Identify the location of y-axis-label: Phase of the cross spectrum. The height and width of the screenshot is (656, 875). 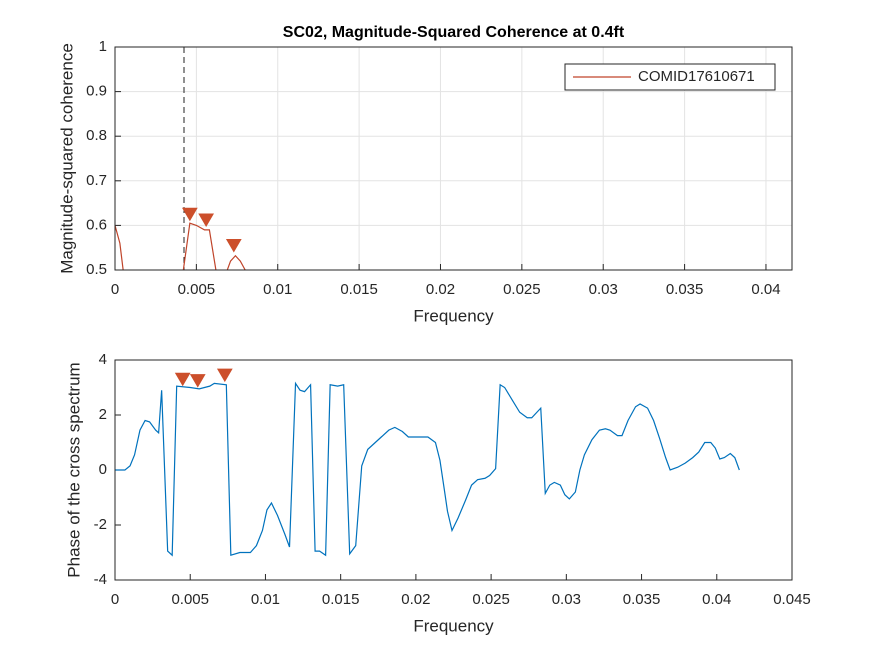
(73, 469).